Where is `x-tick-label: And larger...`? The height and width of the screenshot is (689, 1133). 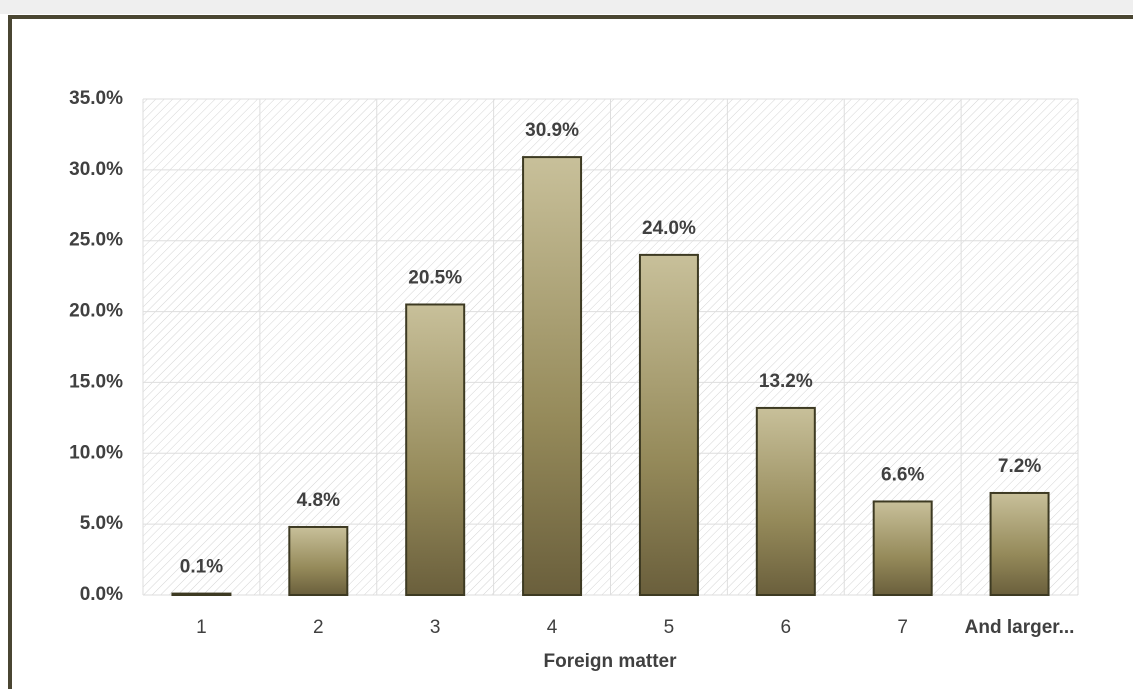 x-tick-label: And larger... is located at coordinates (1020, 627).